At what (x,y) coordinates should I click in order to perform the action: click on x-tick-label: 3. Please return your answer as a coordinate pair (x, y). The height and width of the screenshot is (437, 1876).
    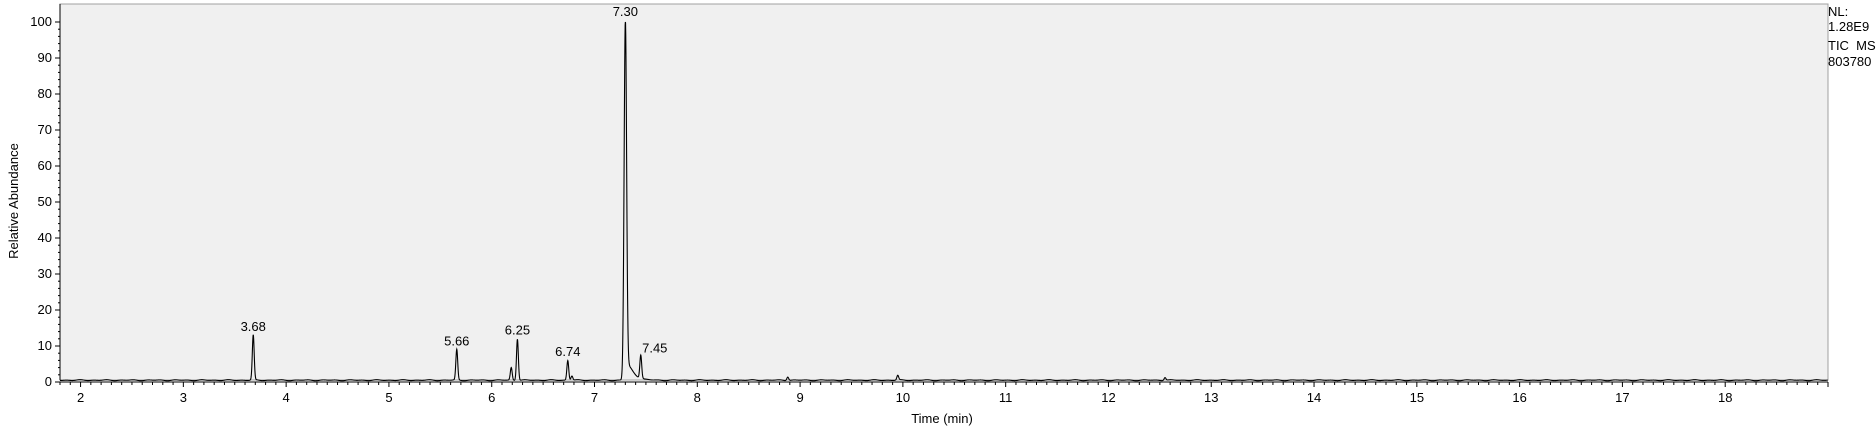
    Looking at the image, I should click on (183, 397).